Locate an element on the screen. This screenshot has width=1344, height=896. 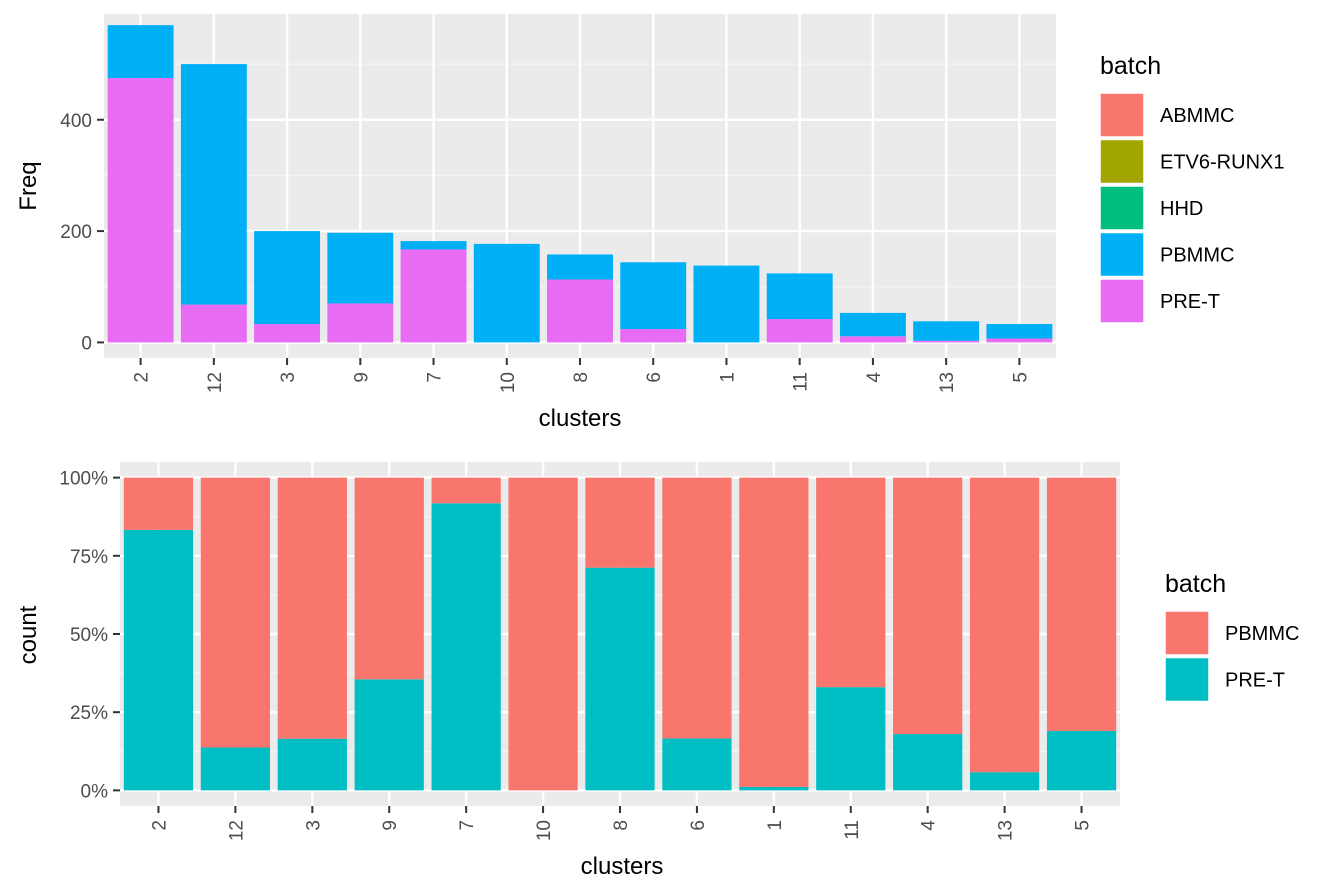
top-x-tick-label: 6 is located at coordinates (654, 377).